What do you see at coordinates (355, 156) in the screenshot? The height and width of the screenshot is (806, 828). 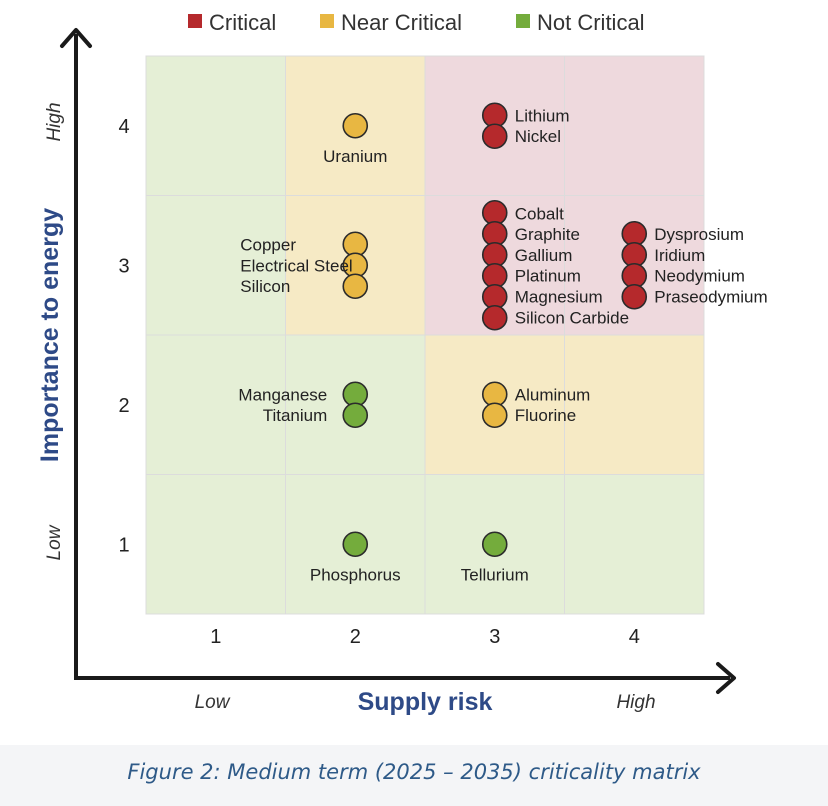 I see `data-label-uranium: Uranium` at bounding box center [355, 156].